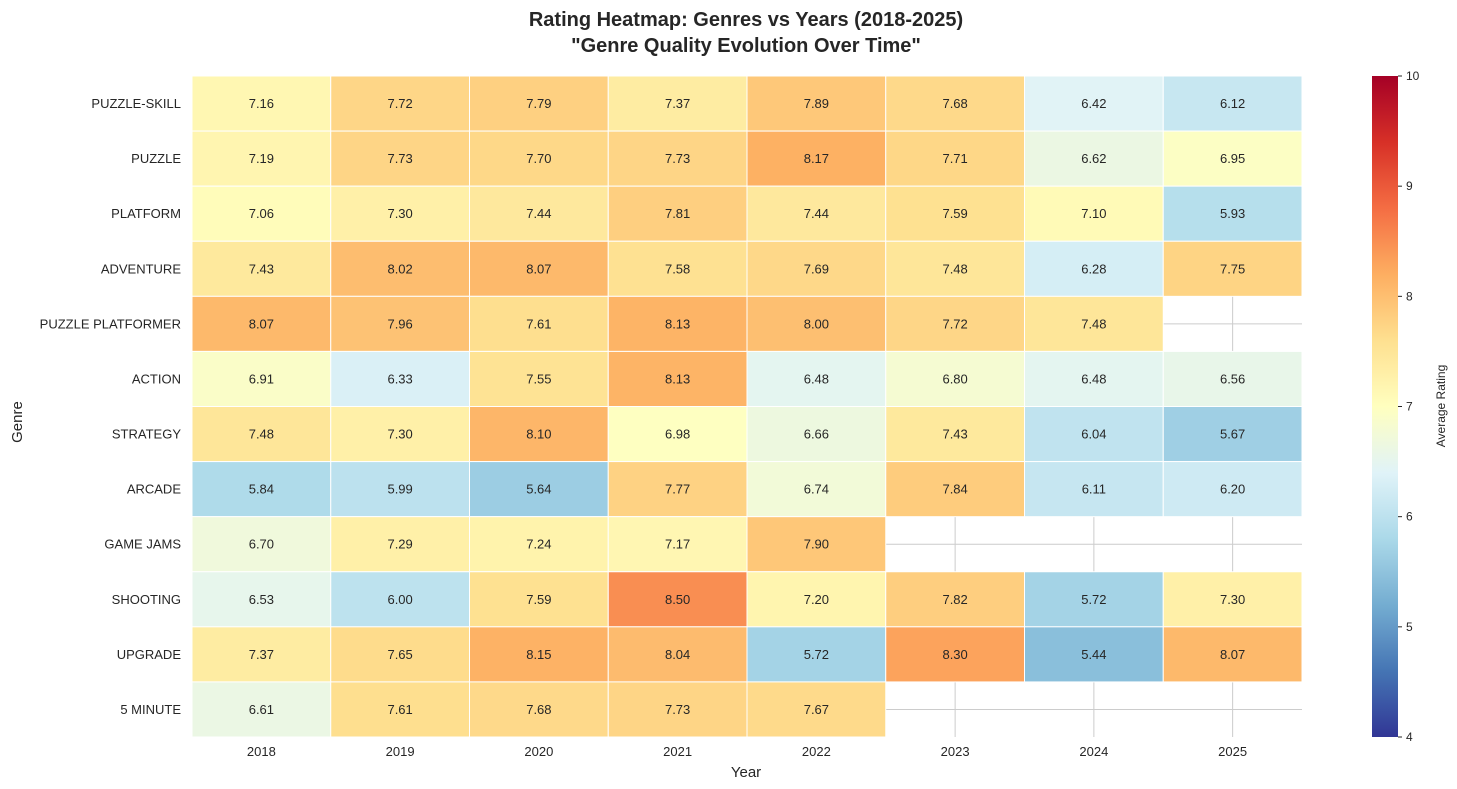 The height and width of the screenshot is (789, 1457). What do you see at coordinates (816, 323) in the screenshot?
I see `cell-value-label: 8.00` at bounding box center [816, 323].